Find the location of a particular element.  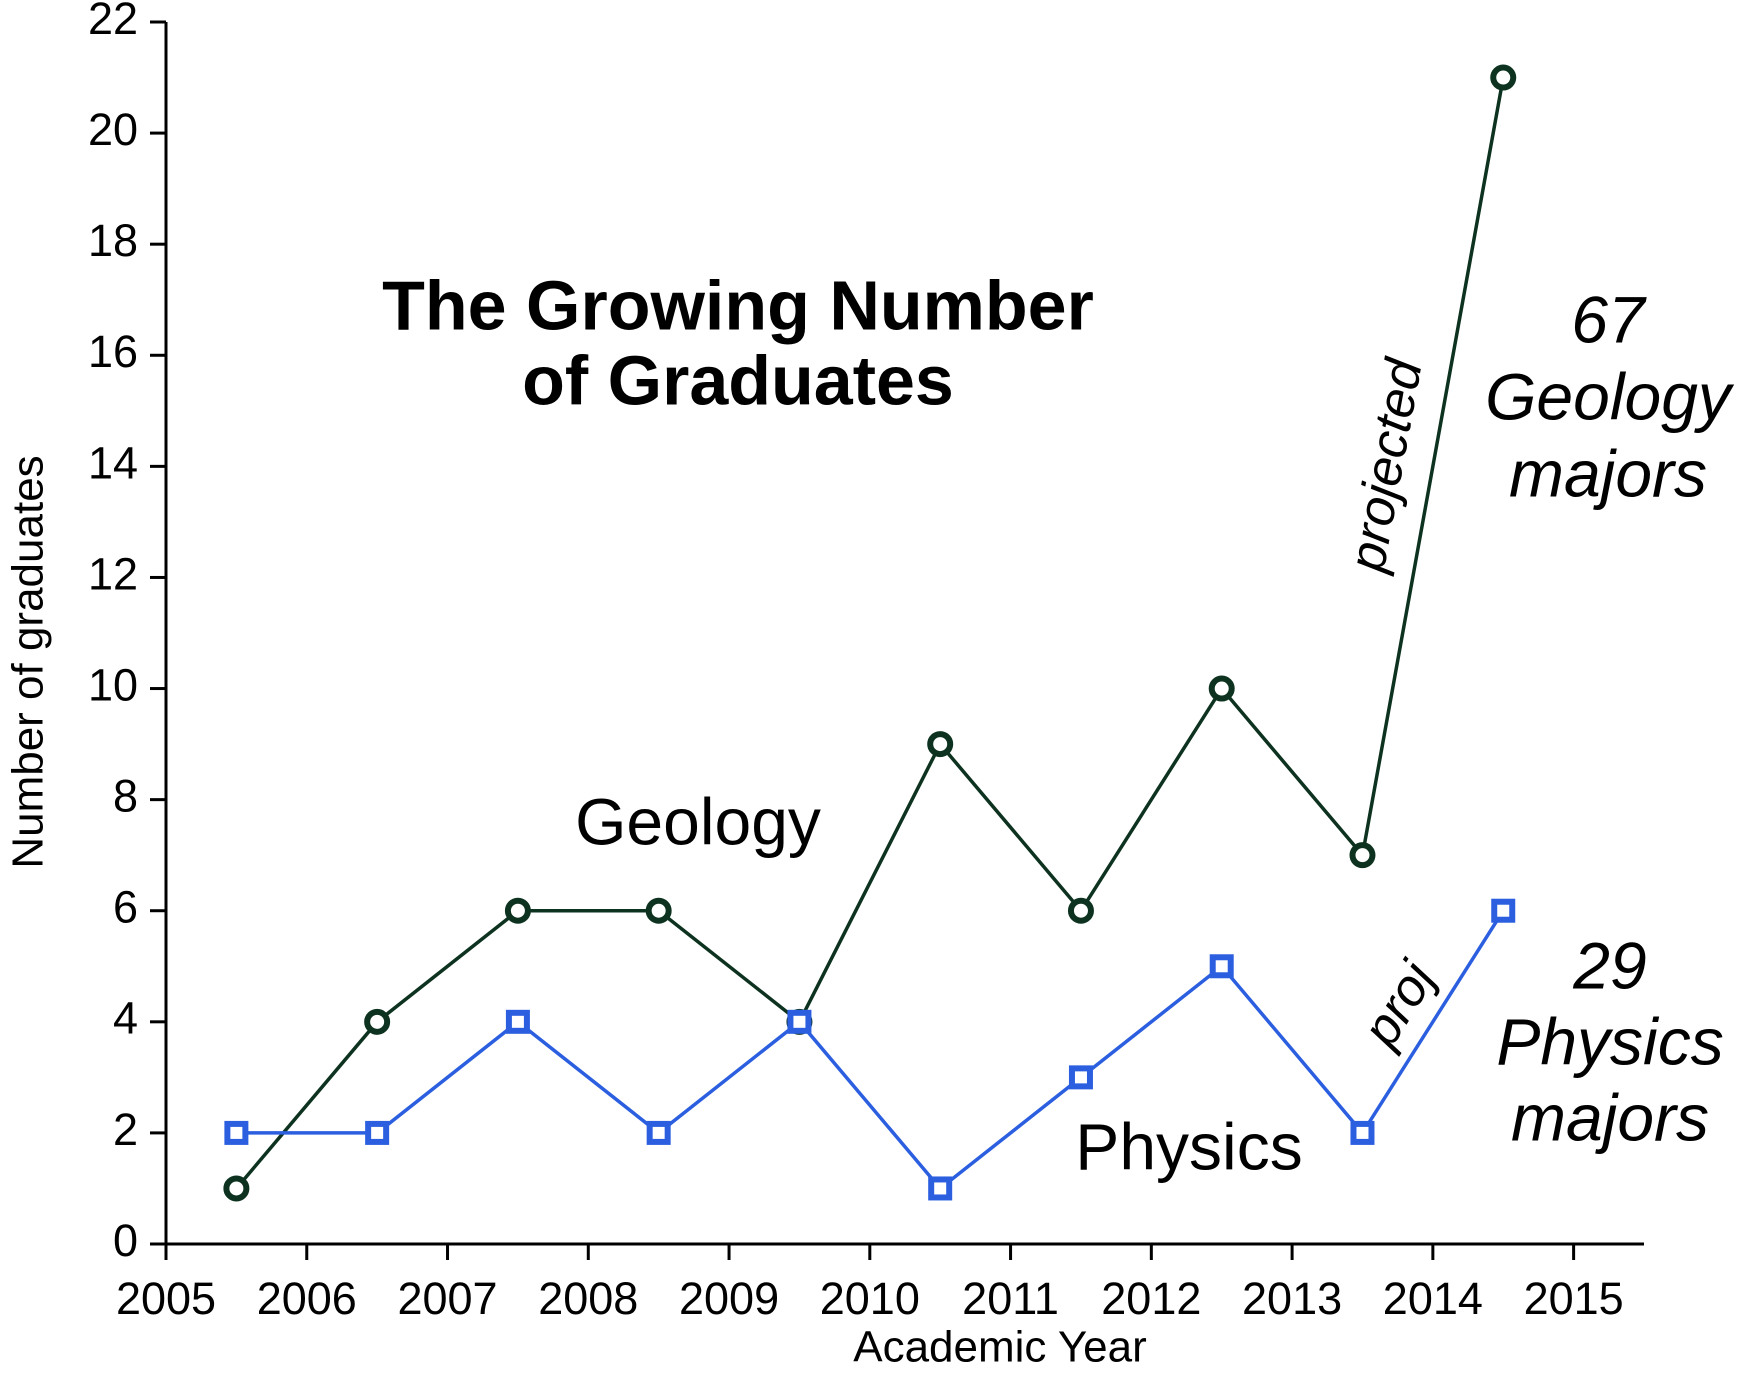

x-tick-label: 2010 is located at coordinates (870, 1298).